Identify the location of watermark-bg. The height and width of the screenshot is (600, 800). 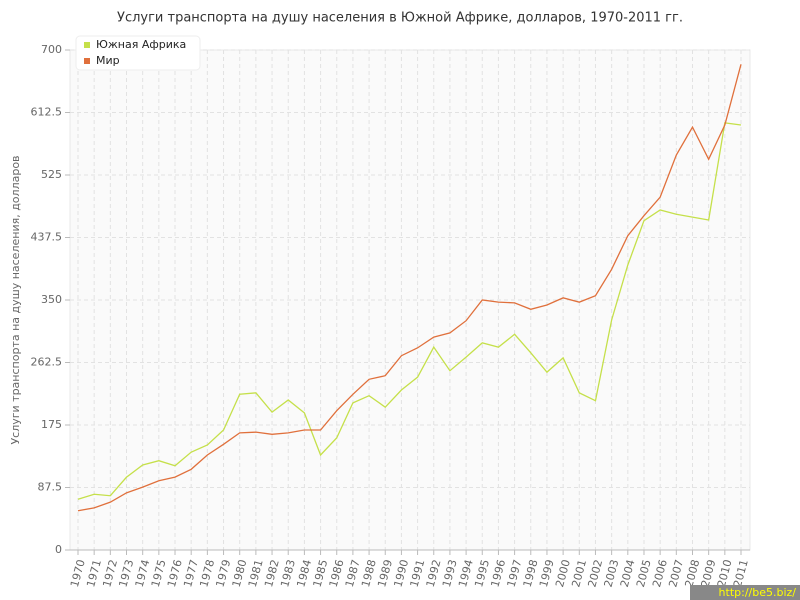
(745, 592).